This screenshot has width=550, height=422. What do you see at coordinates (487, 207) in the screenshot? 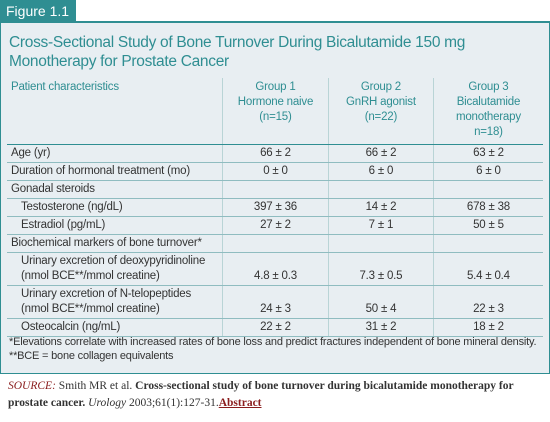
I see `cell: 678 ± 38` at bounding box center [487, 207].